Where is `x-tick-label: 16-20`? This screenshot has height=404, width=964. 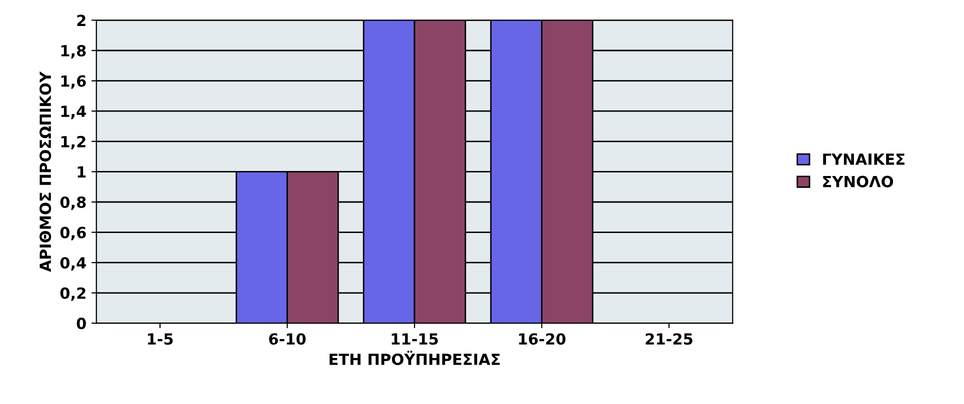
x-tick-label: 16-20 is located at coordinates (542, 339).